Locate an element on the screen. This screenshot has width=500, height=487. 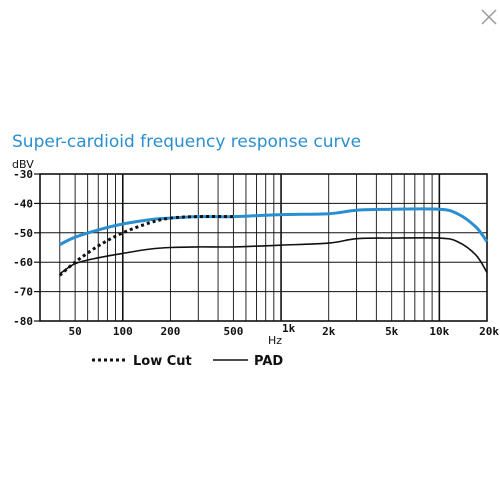
x-tick-label: 1k is located at coordinates (289, 328).